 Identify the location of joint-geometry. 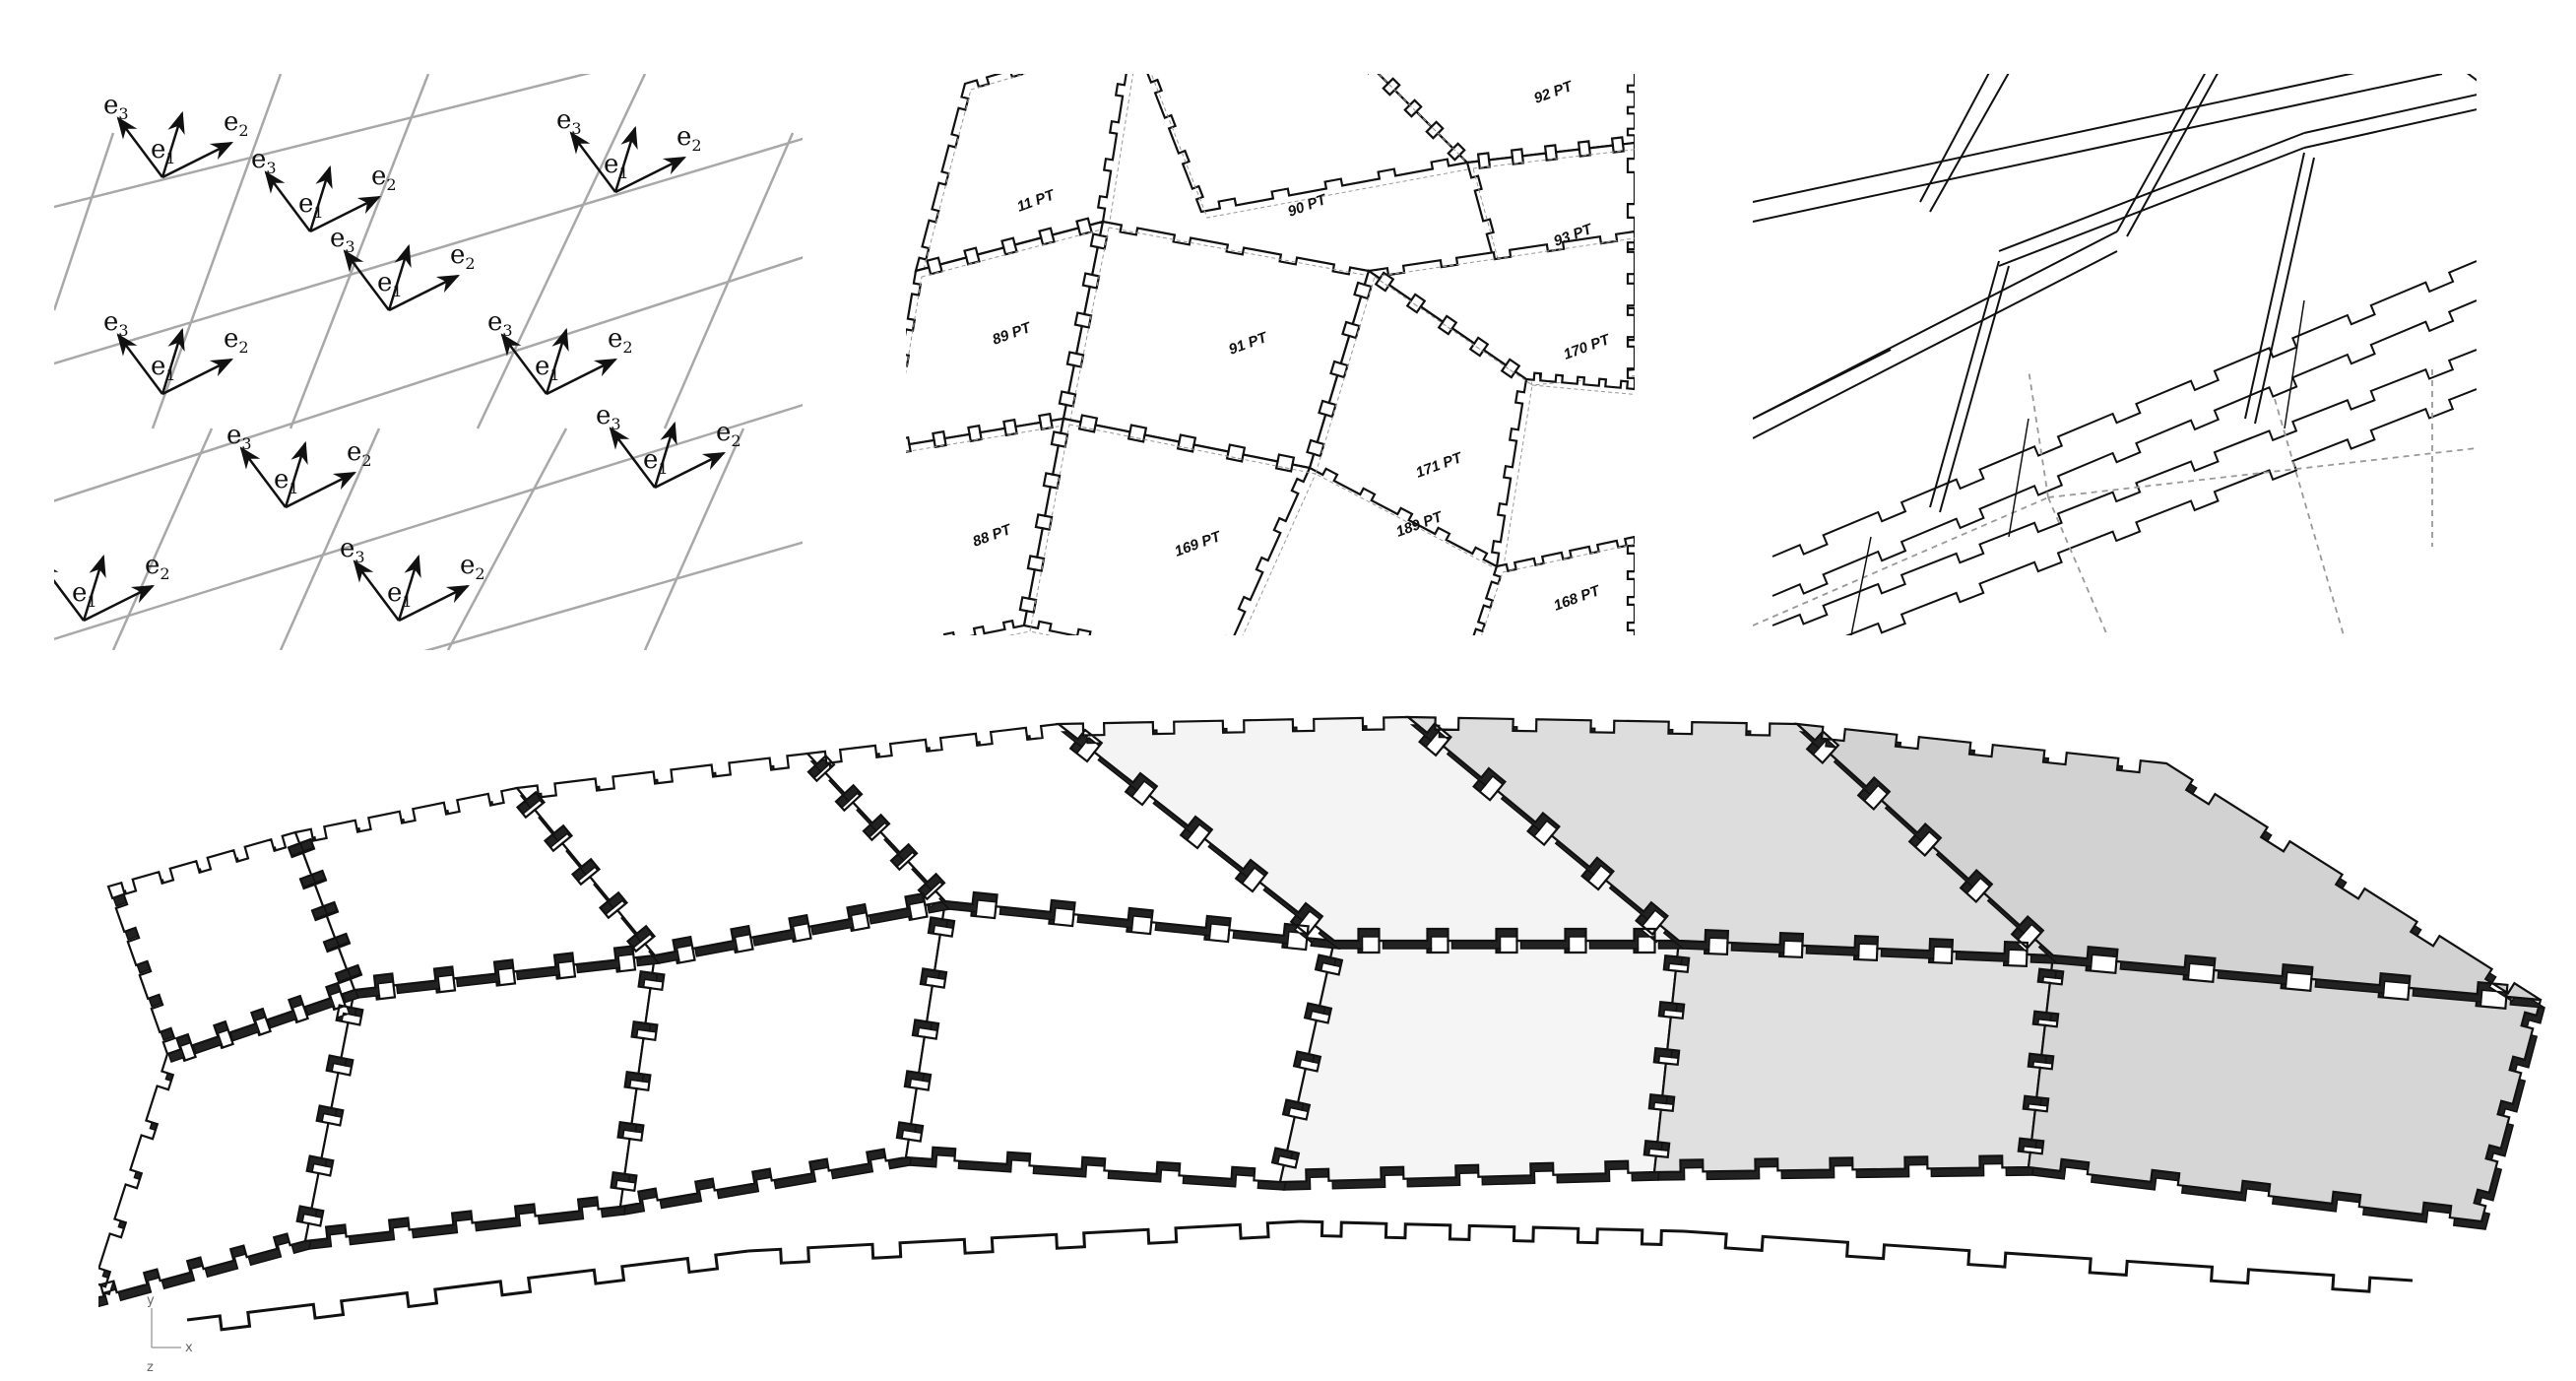
(2115, 354).